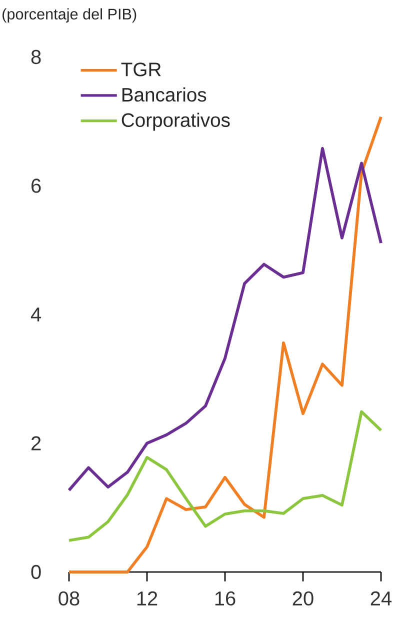  I want to click on y-tick-label: 2, so click(36, 443).